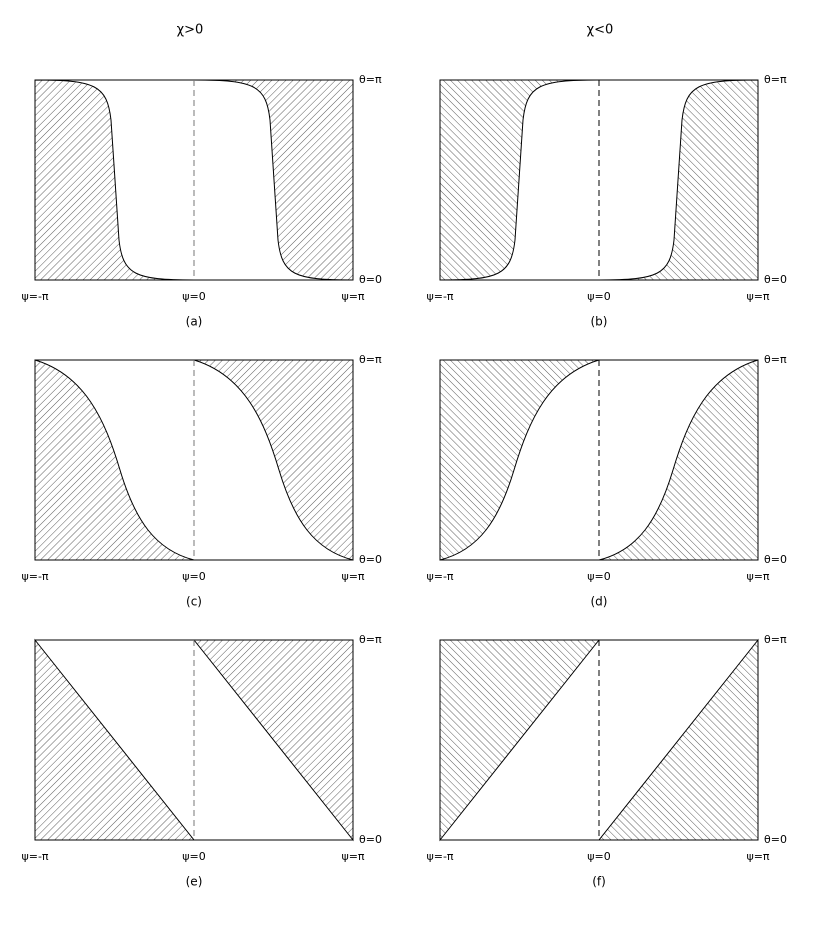  I want to click on panel-label: (d), so click(599, 602).